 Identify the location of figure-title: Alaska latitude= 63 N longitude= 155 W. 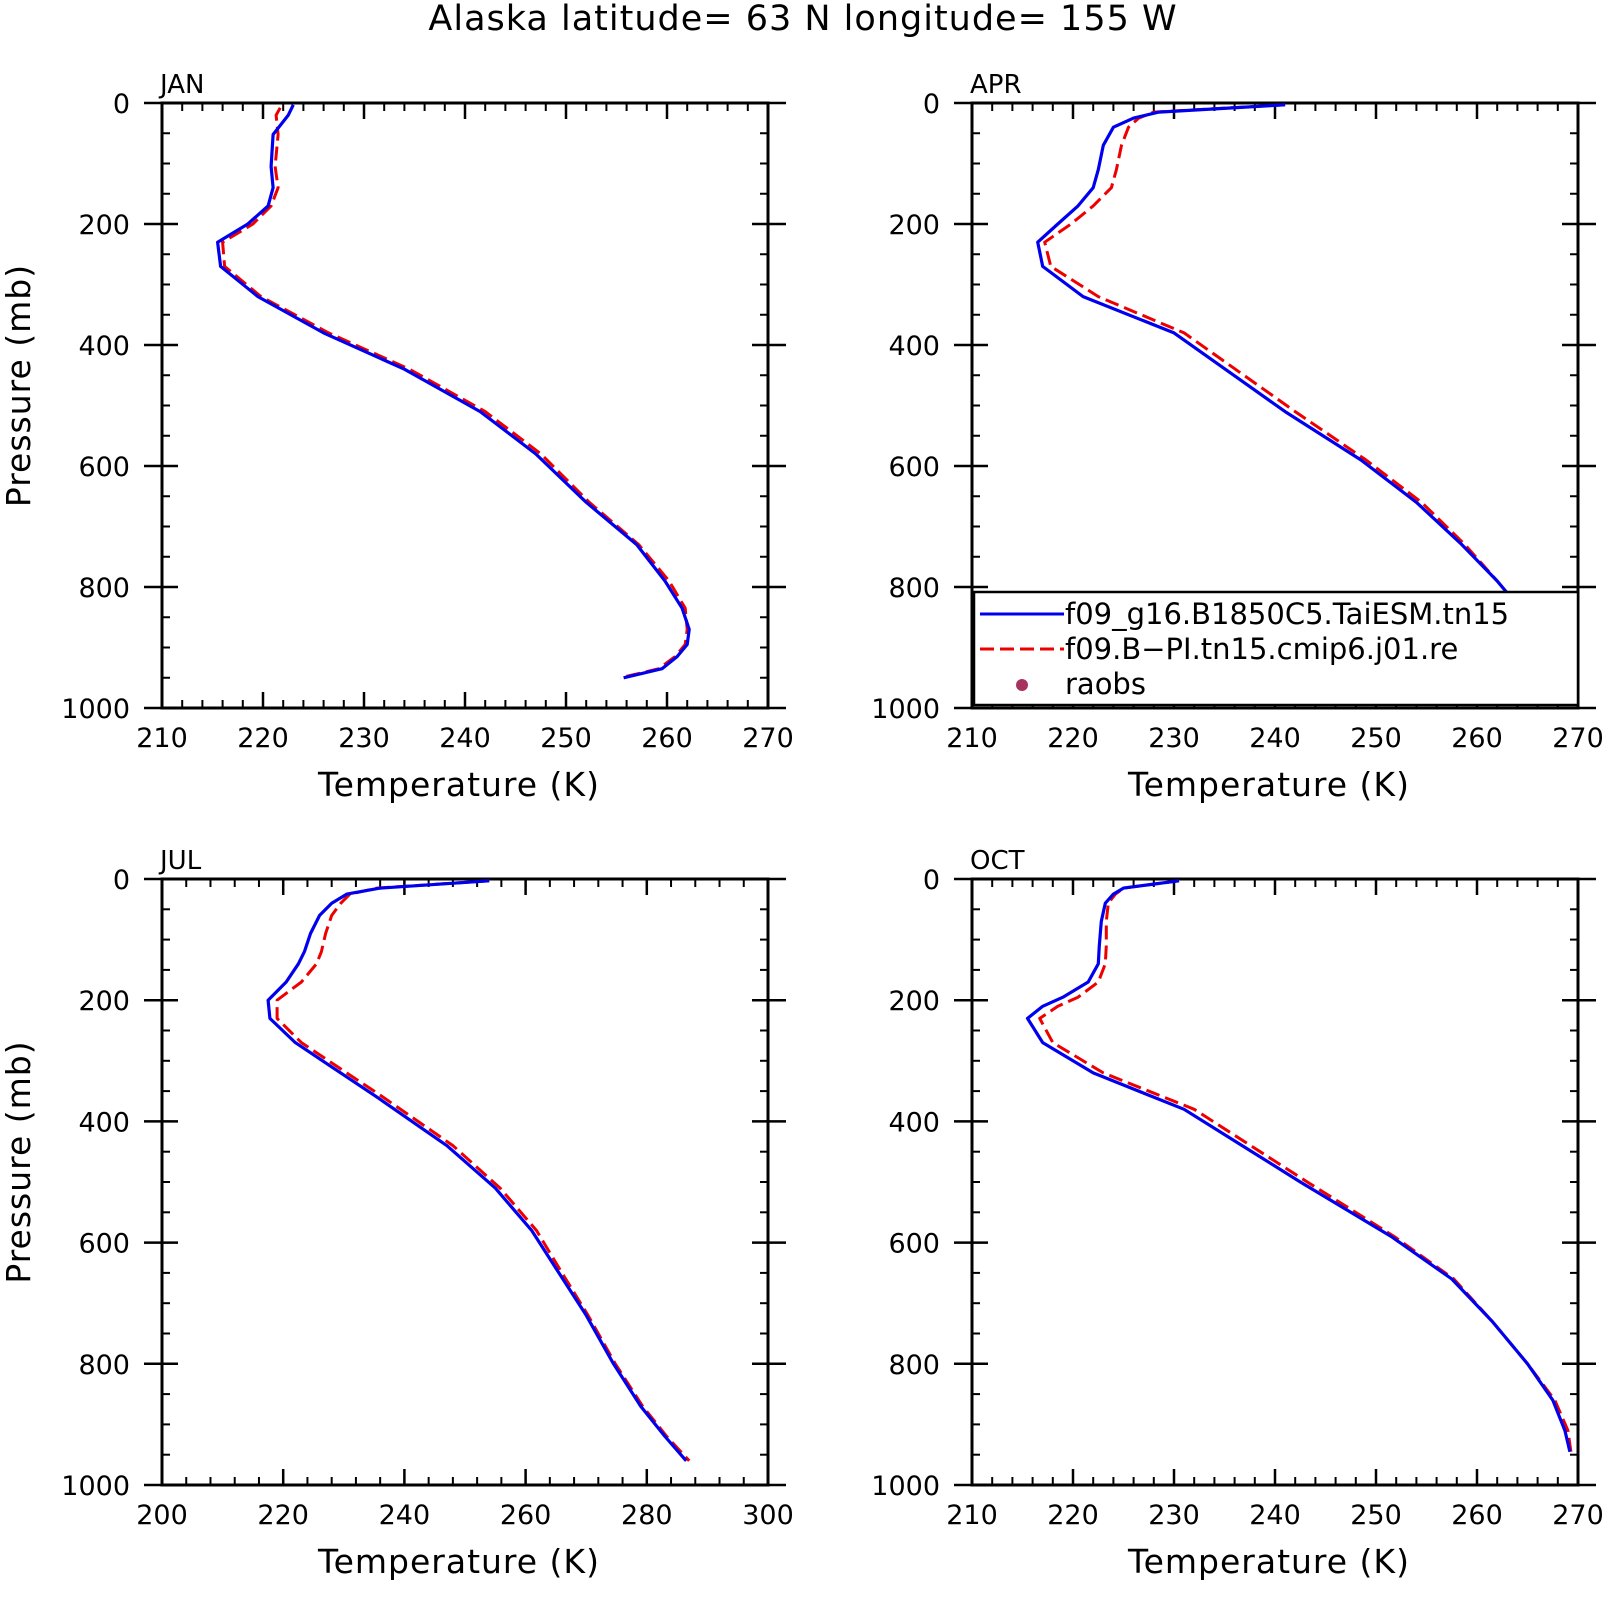
(802, 19).